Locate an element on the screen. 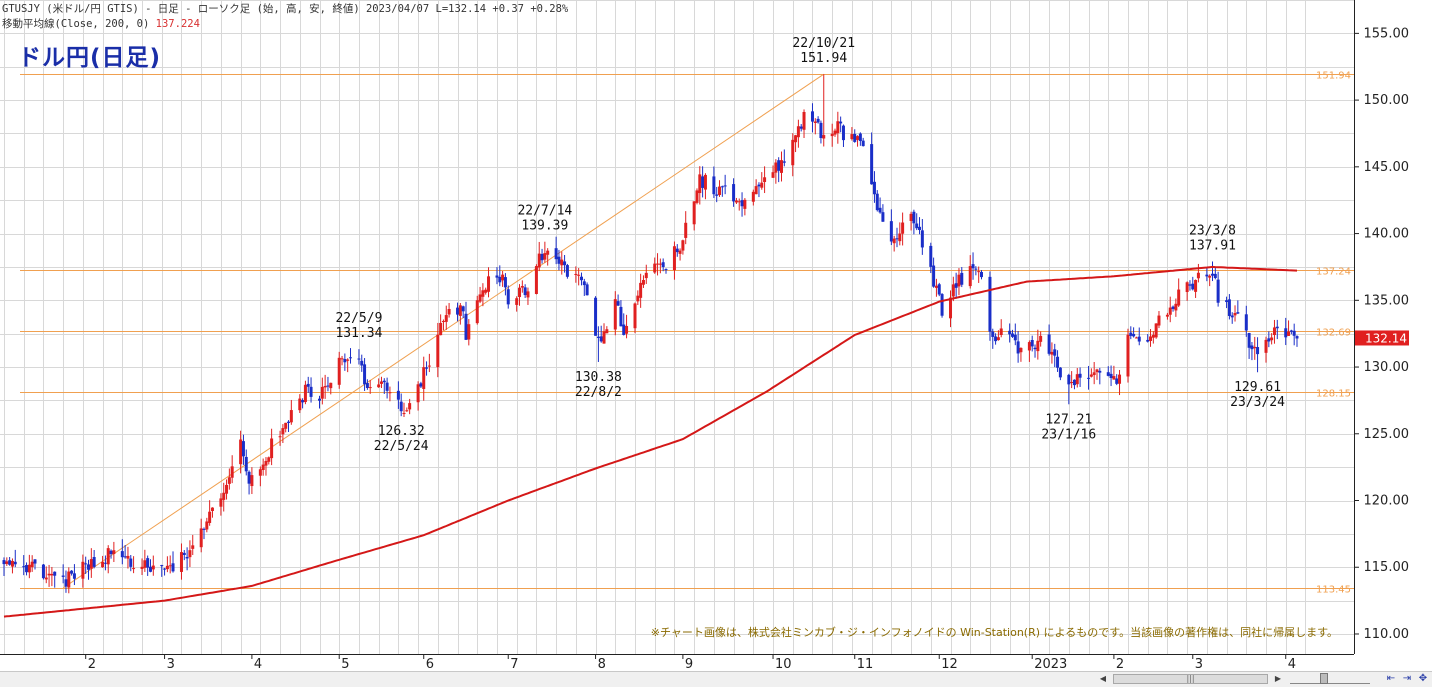  y-tick-label: 150.00 is located at coordinates (1387, 100).